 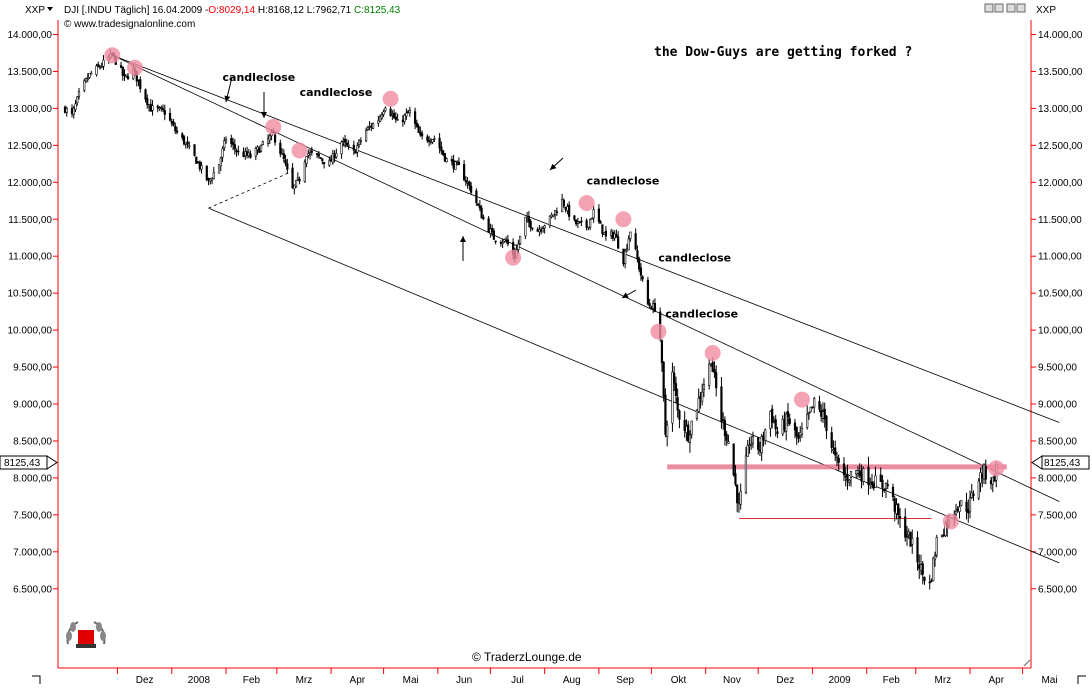 What do you see at coordinates (989, 8) in the screenshot?
I see `prev-icon` at bounding box center [989, 8].